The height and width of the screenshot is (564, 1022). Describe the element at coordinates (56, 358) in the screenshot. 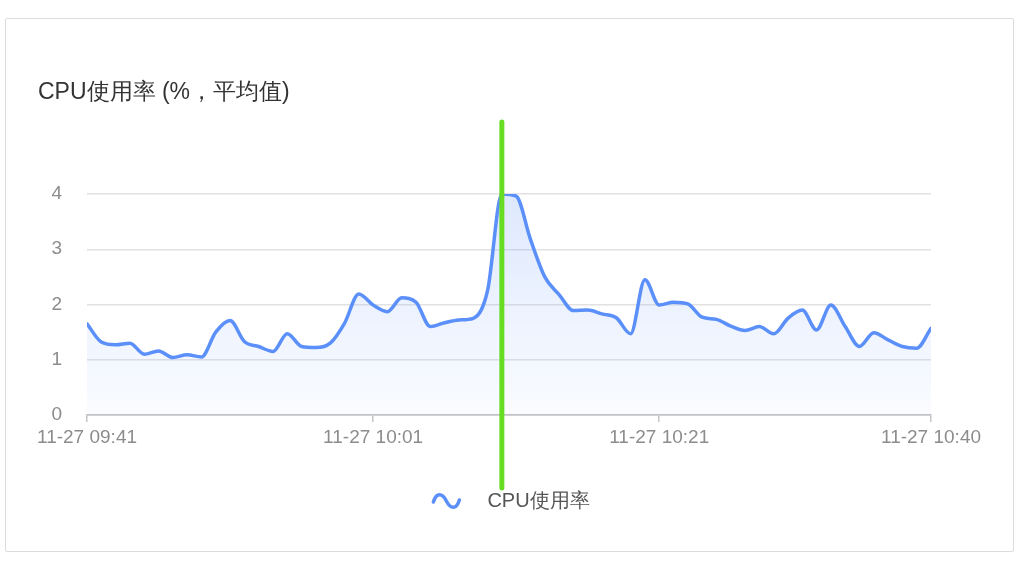

I see `y-tick-label: 1` at that location.